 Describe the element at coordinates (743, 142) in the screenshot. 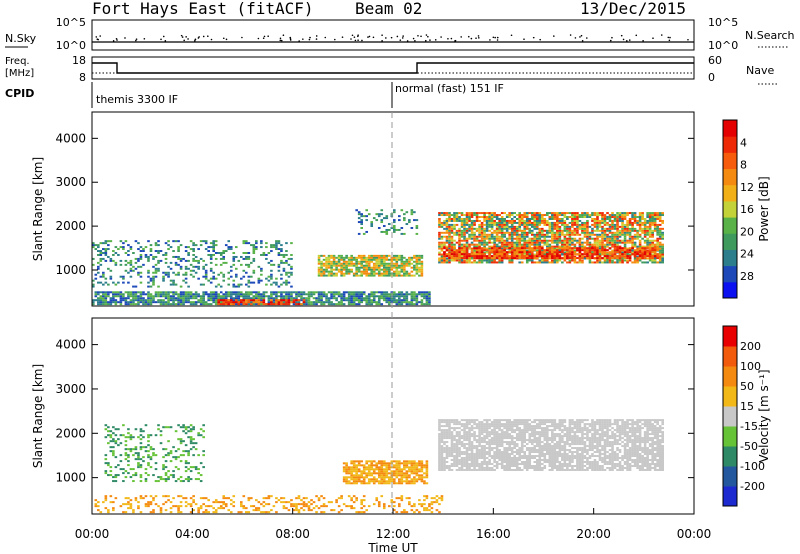

I see `colorbar-tick-label: 4` at that location.